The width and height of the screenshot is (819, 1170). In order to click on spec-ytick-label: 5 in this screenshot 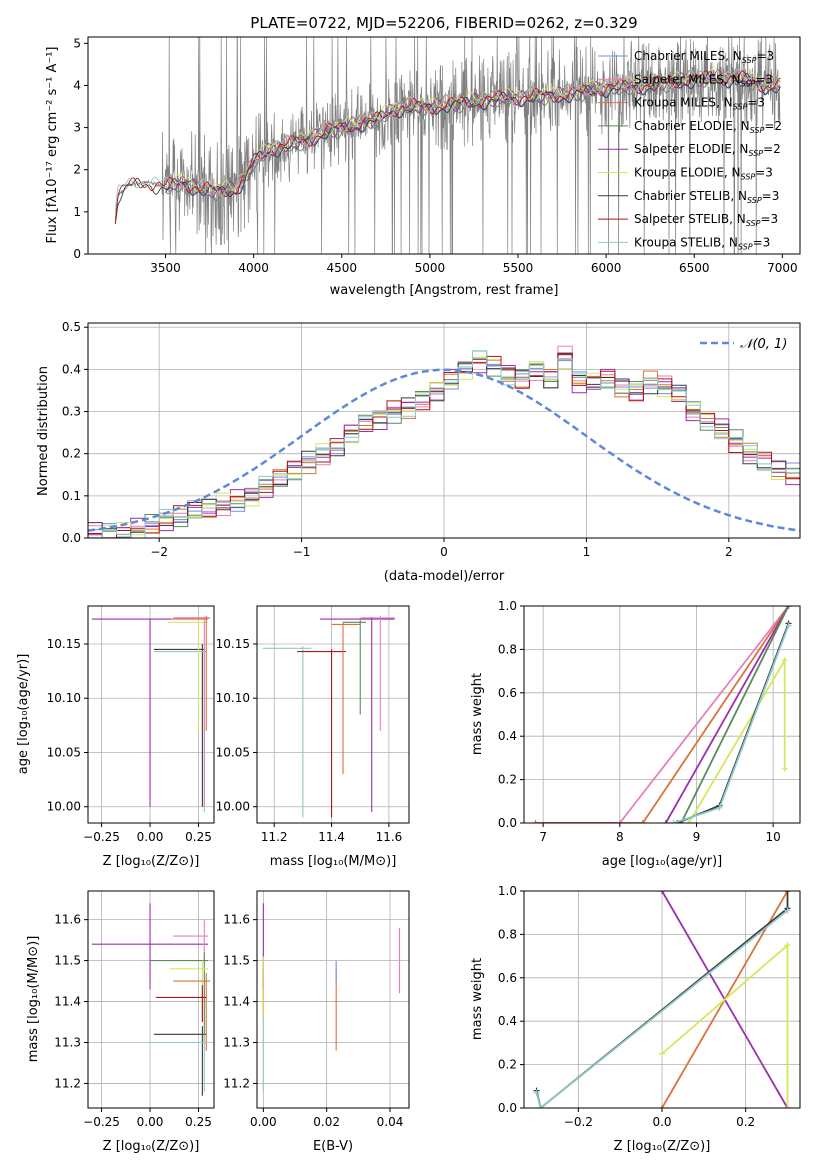, I will do `click(77, 43)`.